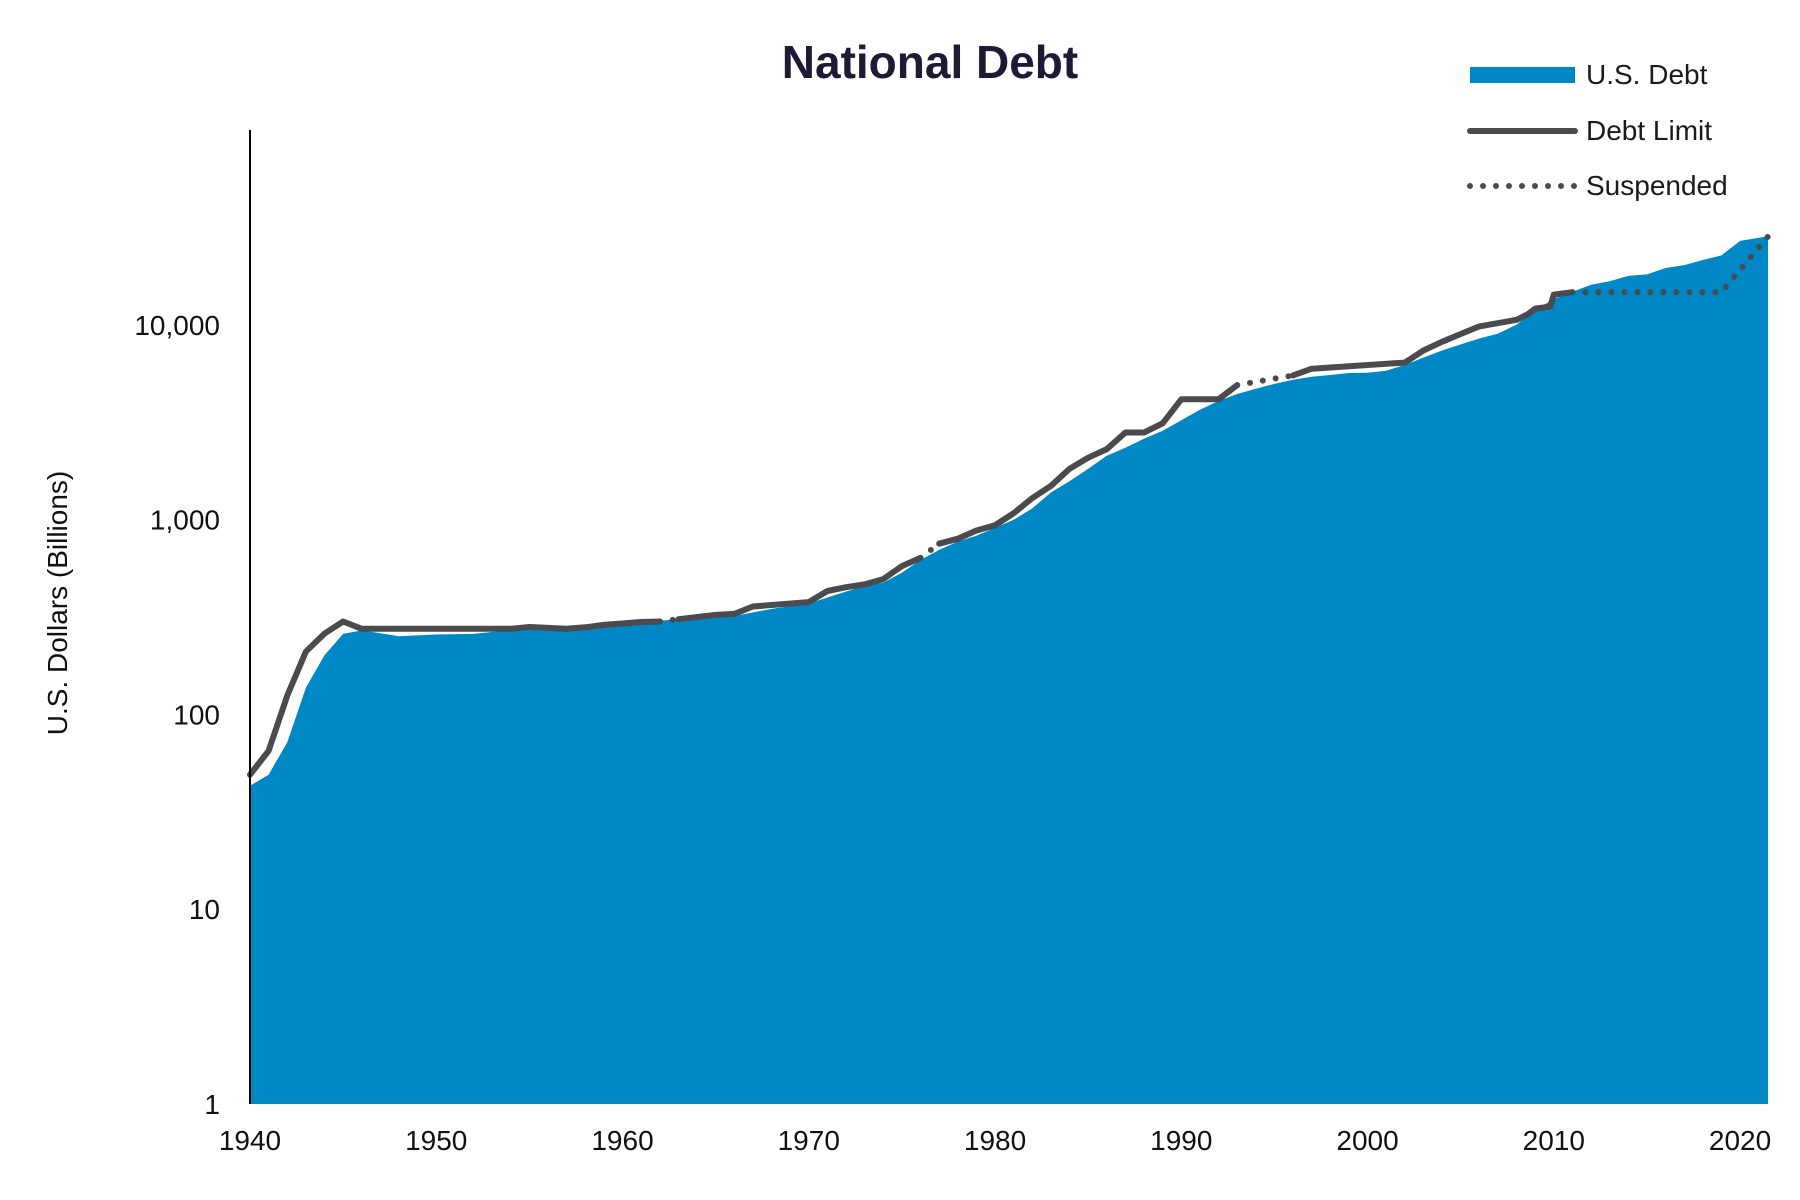 This screenshot has height=1200, width=1800. I want to click on y-tick-label: 1,000, so click(185, 520).